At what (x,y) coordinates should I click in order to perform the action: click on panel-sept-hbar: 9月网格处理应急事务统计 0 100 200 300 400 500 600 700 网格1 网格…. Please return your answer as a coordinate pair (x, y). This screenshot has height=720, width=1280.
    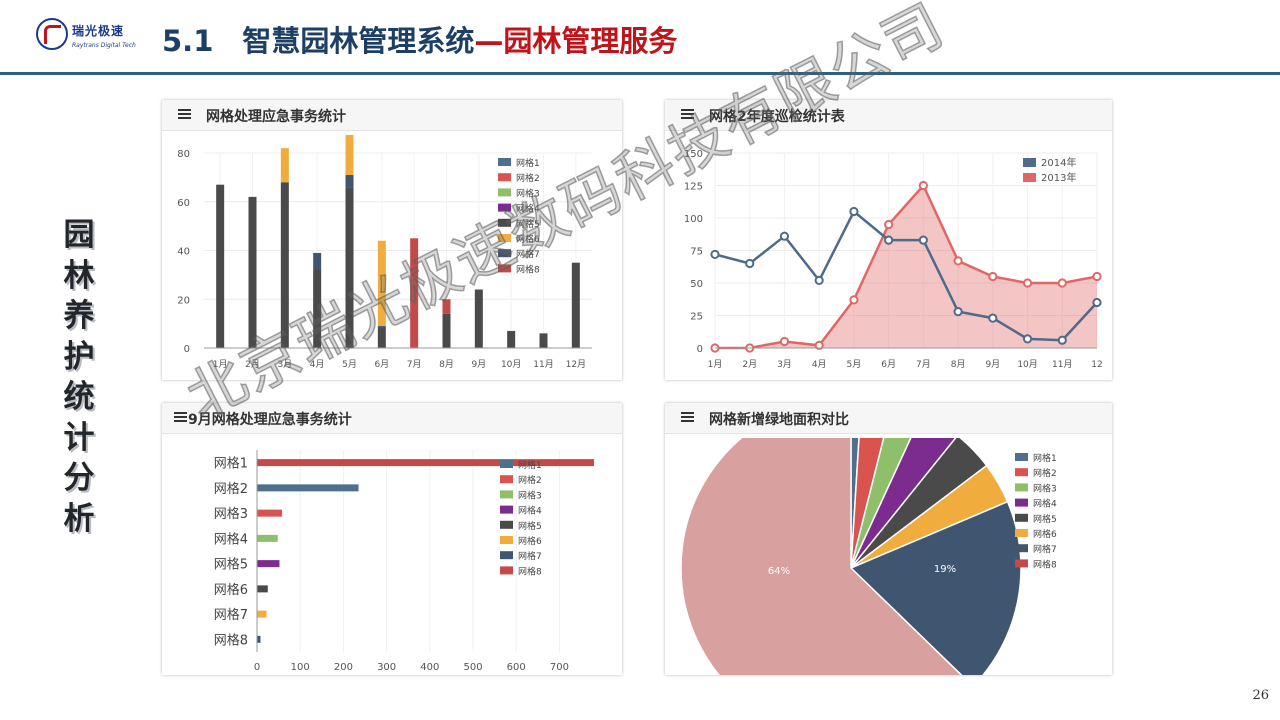
    Looking at the image, I should click on (392, 539).